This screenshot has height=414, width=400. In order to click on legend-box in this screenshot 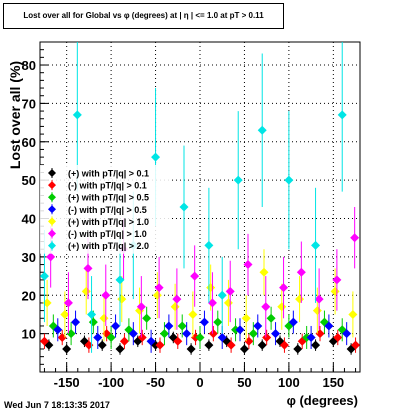, I will do `click(105, 209)`.